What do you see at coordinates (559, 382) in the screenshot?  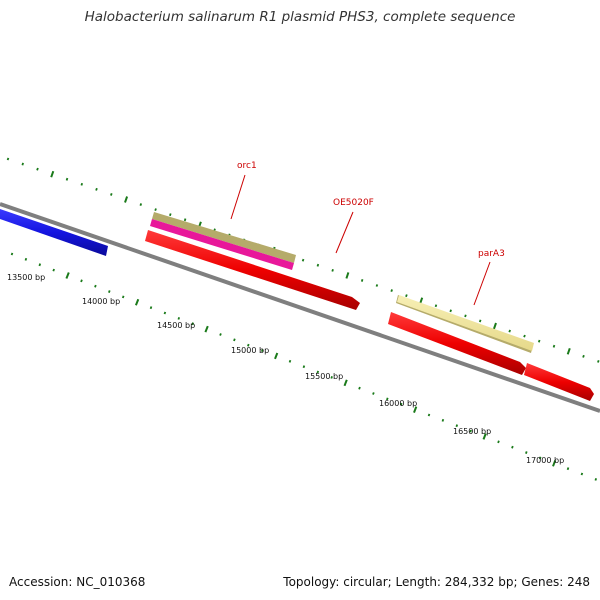 I see `gene-red-next` at bounding box center [559, 382].